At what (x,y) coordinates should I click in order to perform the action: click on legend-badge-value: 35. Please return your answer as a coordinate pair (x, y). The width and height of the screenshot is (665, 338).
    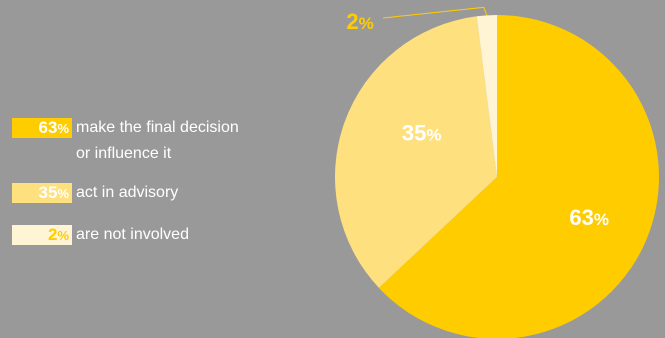
    Looking at the image, I should click on (48, 192).